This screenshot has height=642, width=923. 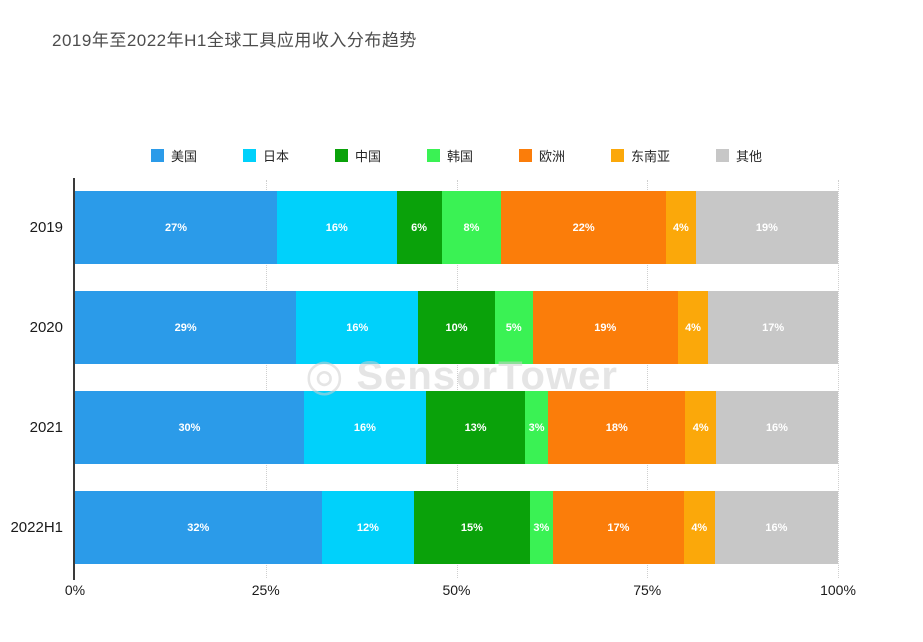 I want to click on bar-segment-中国: 13%, so click(x=475, y=427).